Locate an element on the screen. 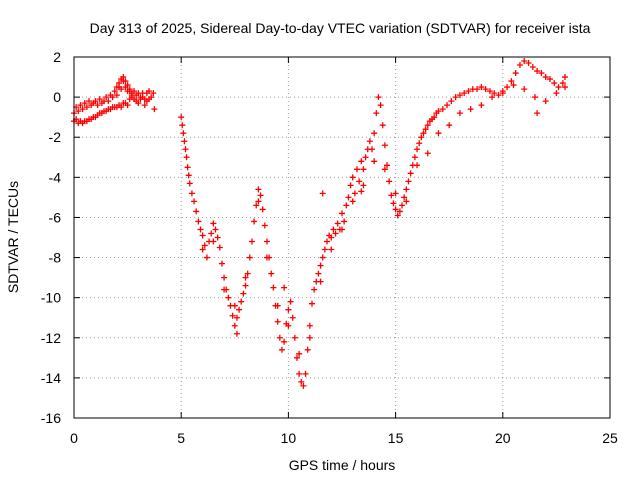  x-tick-label: 20 is located at coordinates (503, 438).